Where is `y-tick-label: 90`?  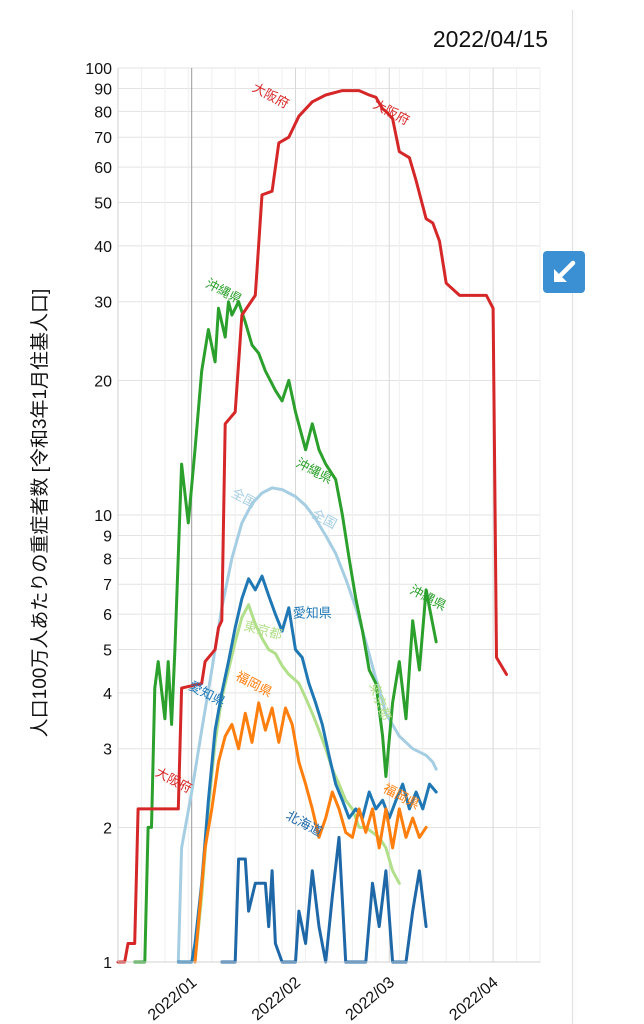
y-tick-label: 90 is located at coordinates (103, 89).